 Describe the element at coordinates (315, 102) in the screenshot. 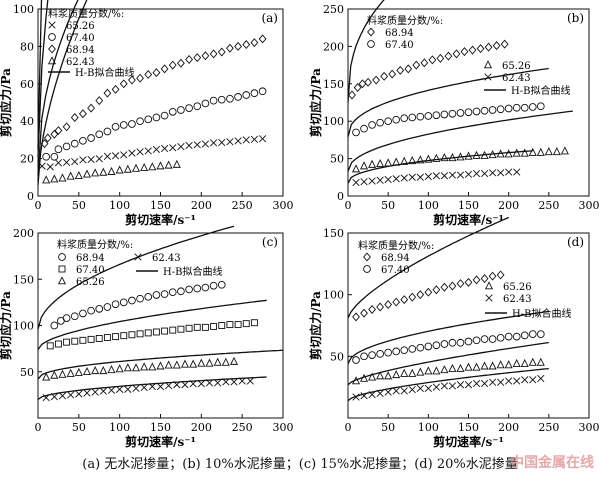

I see `y-axis-title: 剪切应力/Pa` at that location.